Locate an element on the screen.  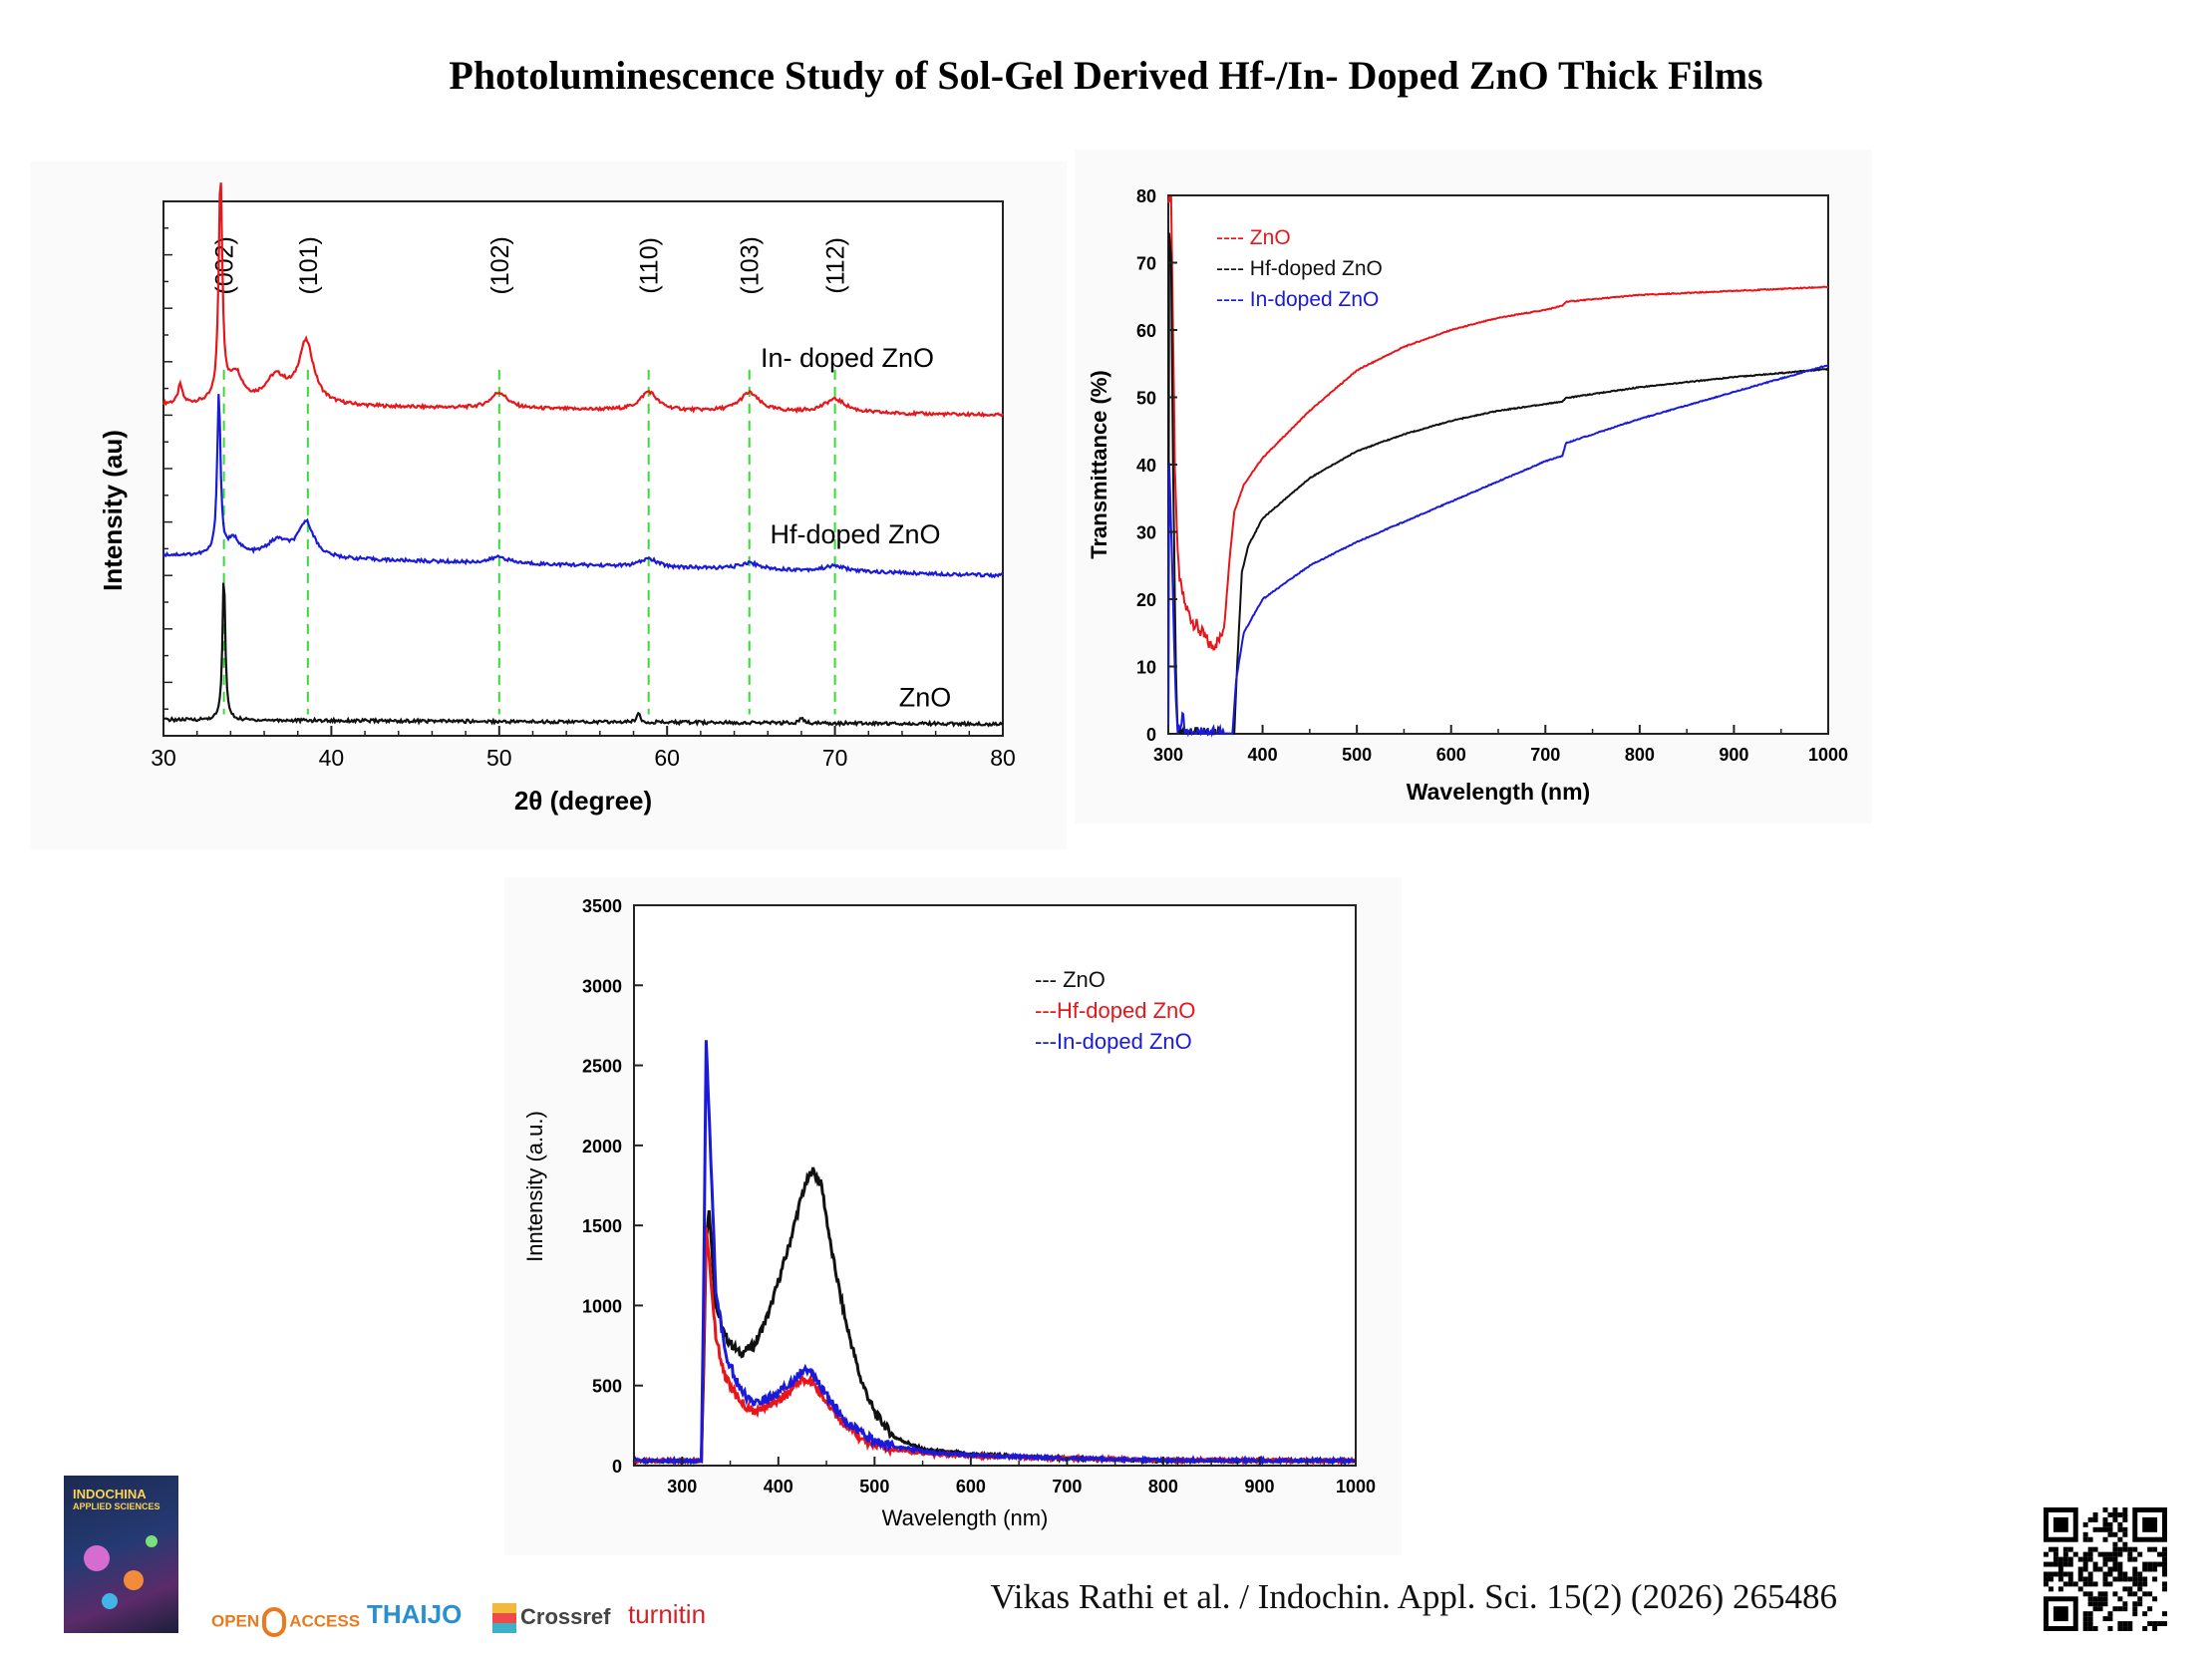
series-label: In- doped ZnO is located at coordinates (847, 358).